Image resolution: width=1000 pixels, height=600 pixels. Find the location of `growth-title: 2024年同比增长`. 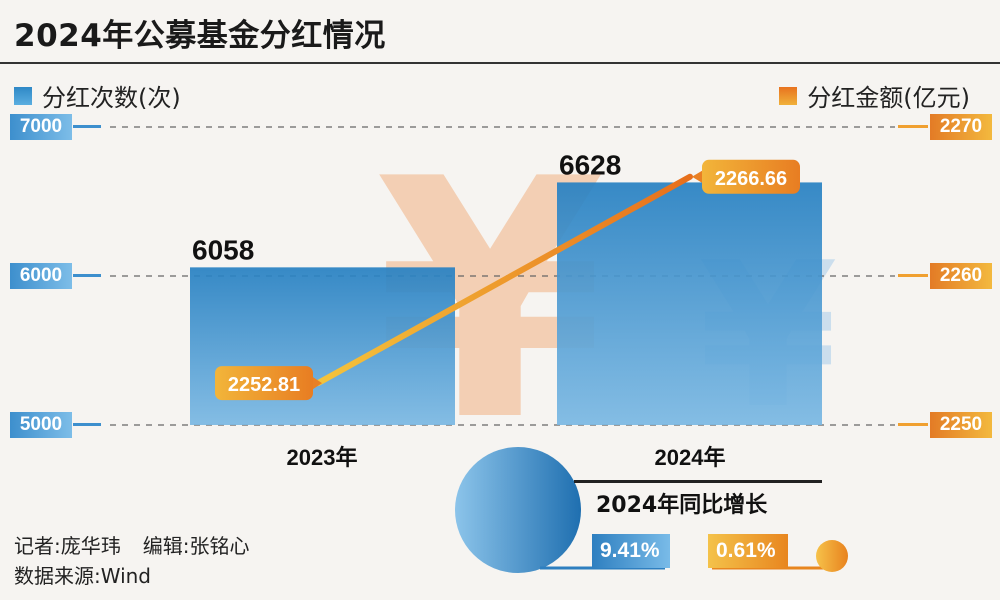

growth-title: 2024年同比增长 is located at coordinates (682, 505).